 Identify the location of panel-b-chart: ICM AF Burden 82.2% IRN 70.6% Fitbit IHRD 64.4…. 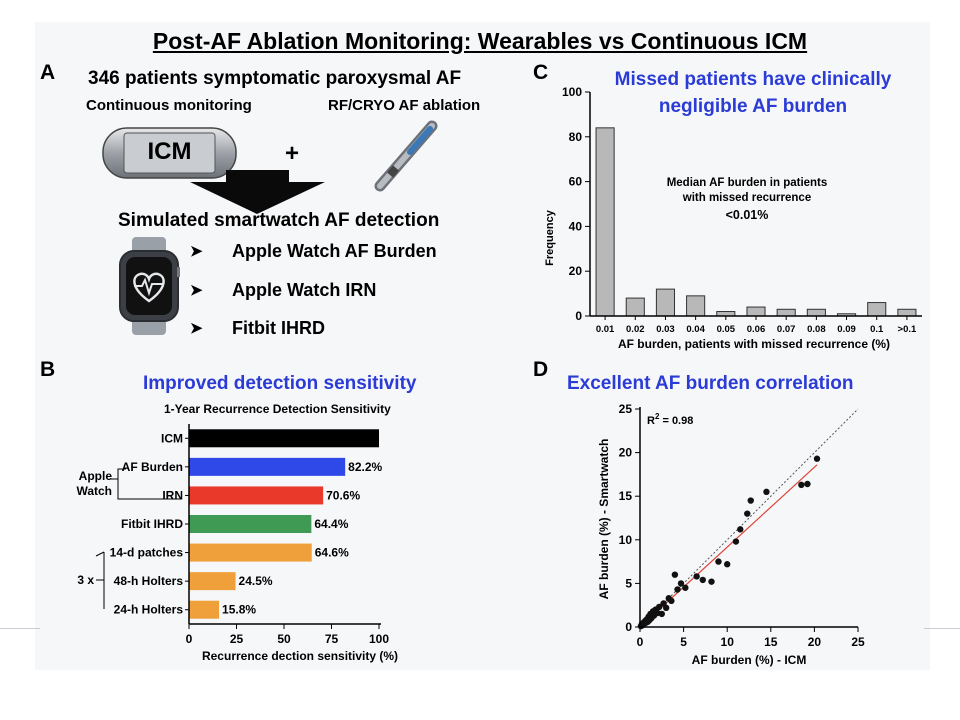
(237, 543).